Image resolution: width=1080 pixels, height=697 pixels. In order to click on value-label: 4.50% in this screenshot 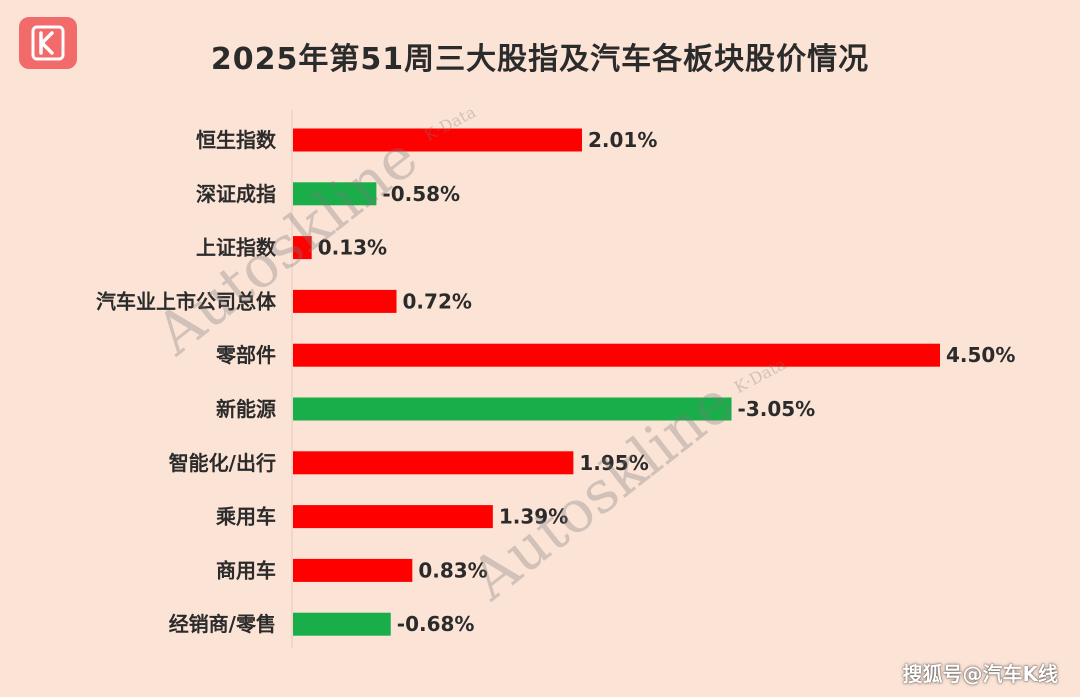, I will do `click(980, 355)`.